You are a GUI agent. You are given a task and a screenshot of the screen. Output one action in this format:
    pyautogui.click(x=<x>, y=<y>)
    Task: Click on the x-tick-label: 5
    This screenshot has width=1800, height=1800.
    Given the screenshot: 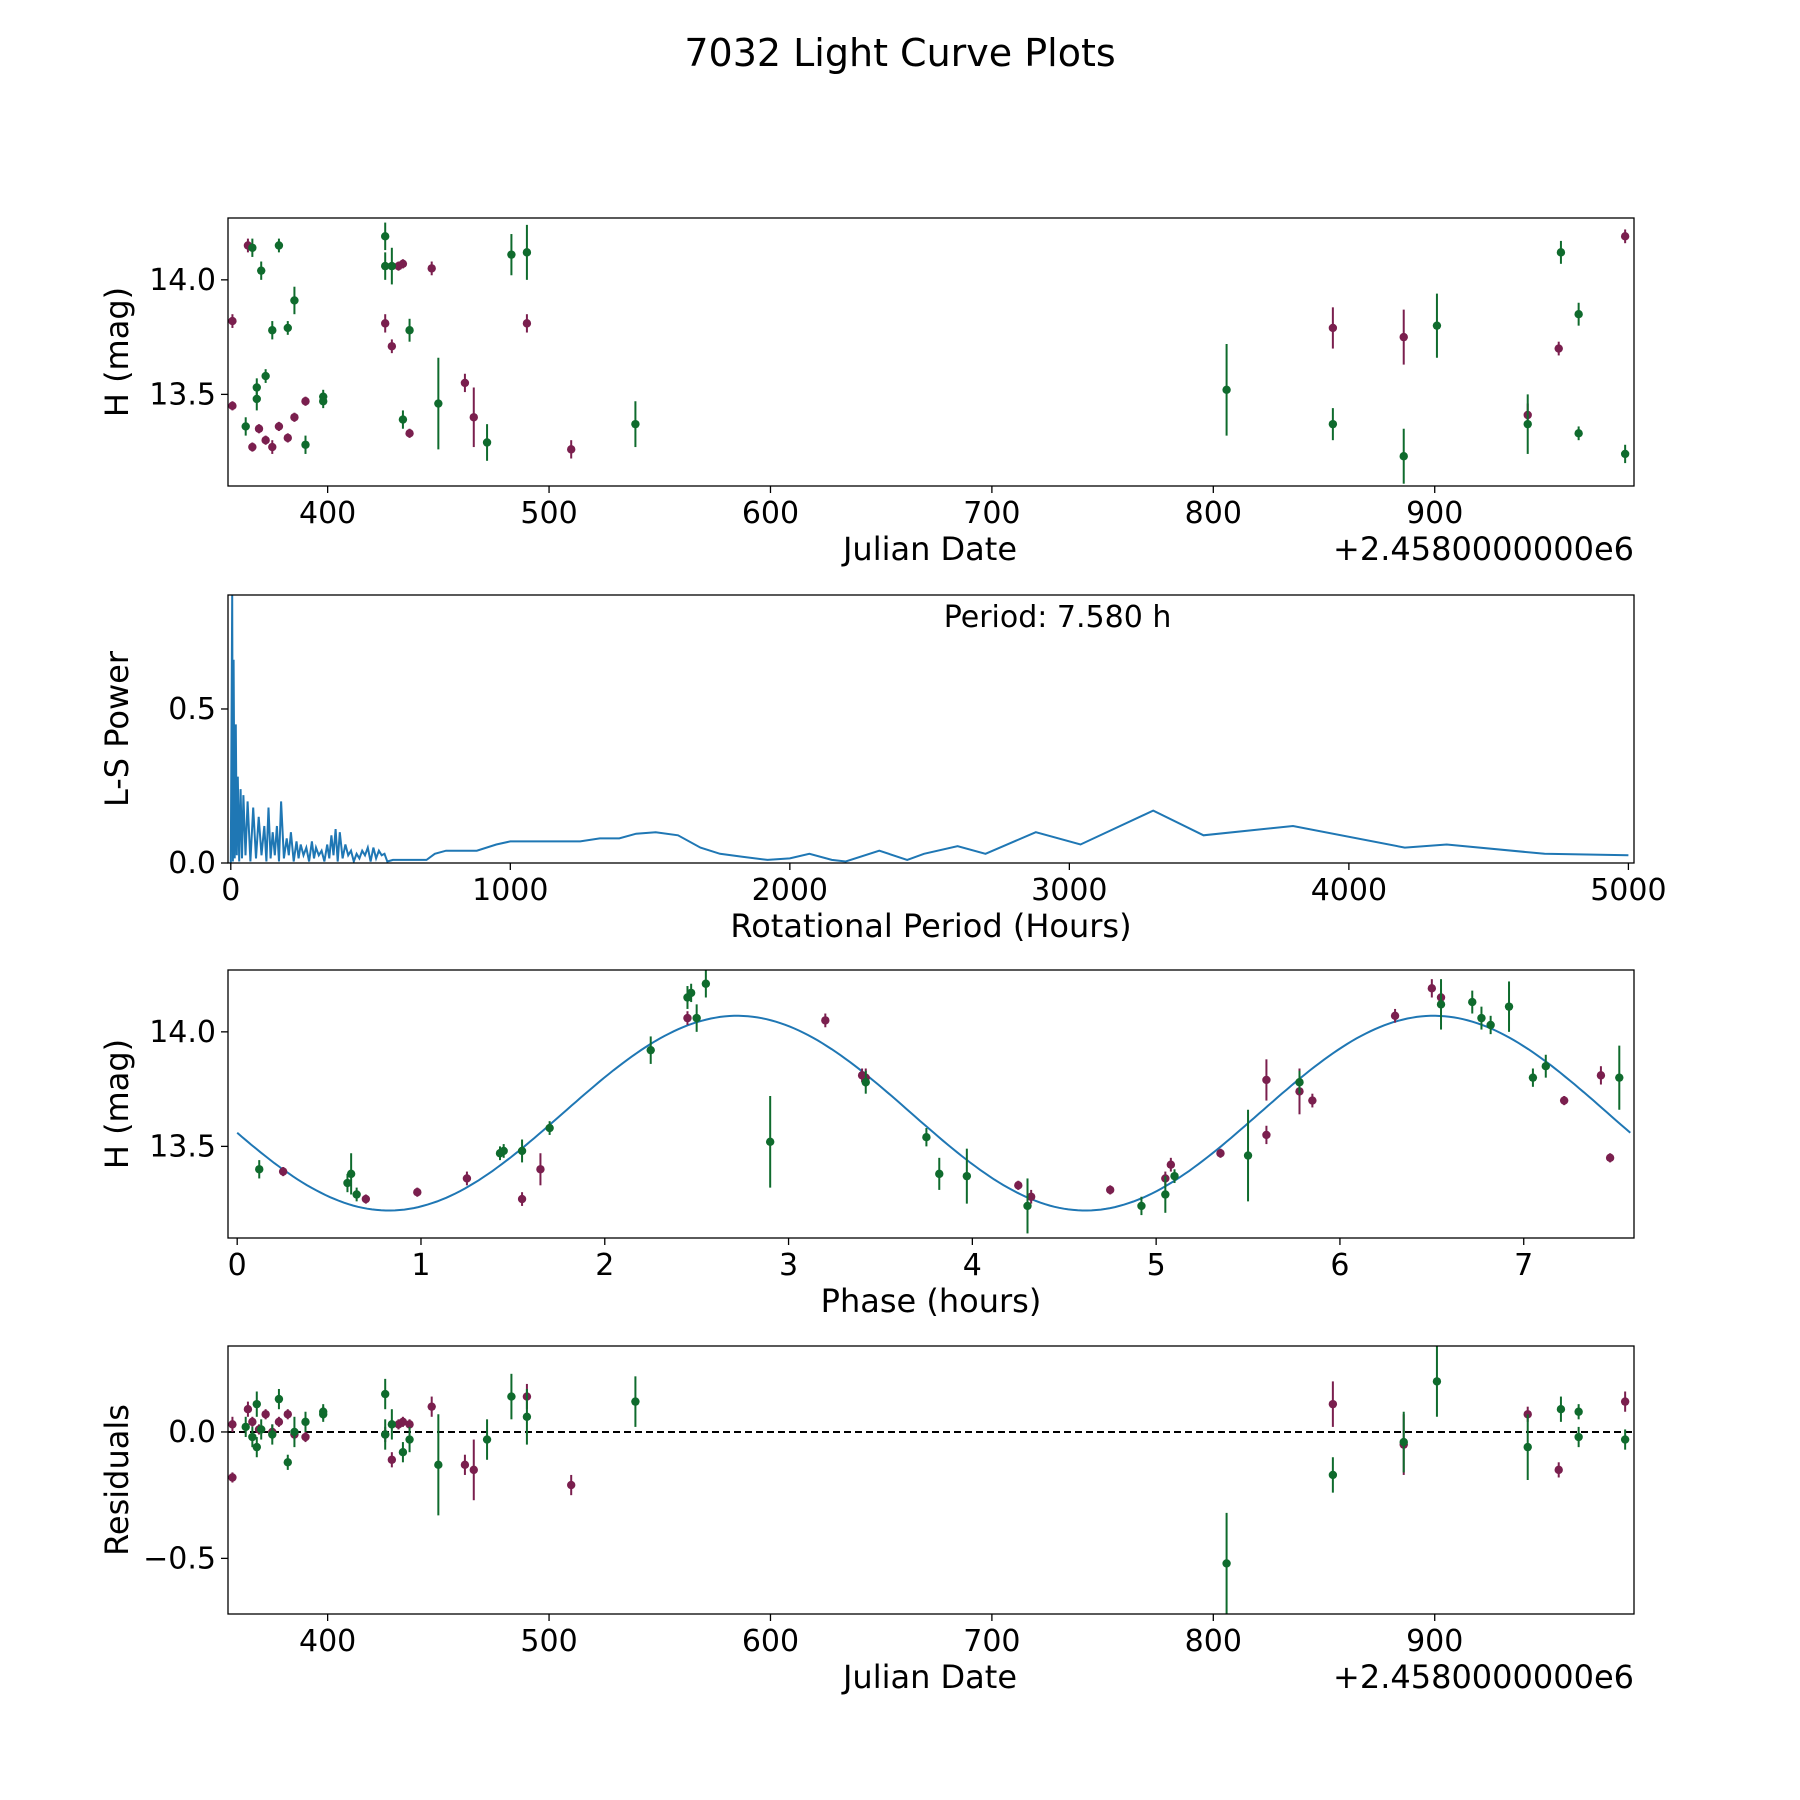 What is the action you would take?
    pyautogui.click(x=1156, y=1265)
    